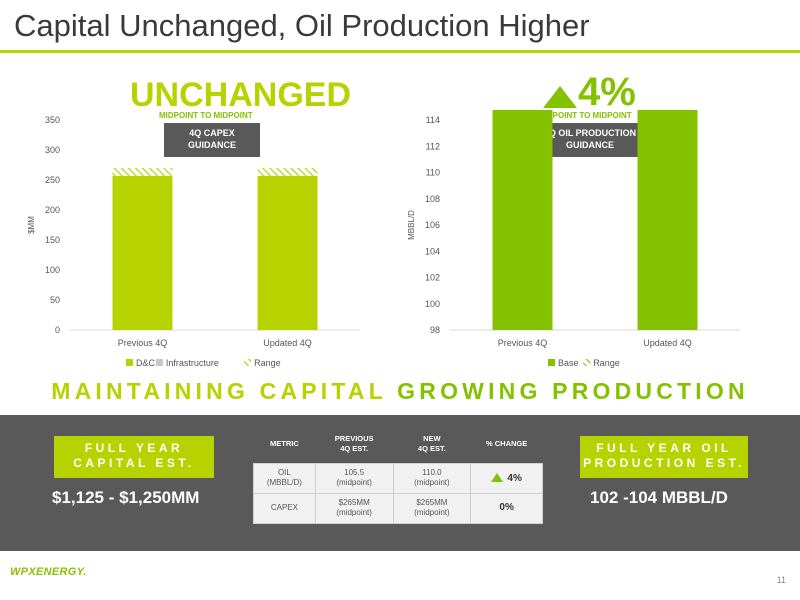  I want to click on production-est-box: FULL YEAR OIL PRODUCTION EST., so click(664, 457).